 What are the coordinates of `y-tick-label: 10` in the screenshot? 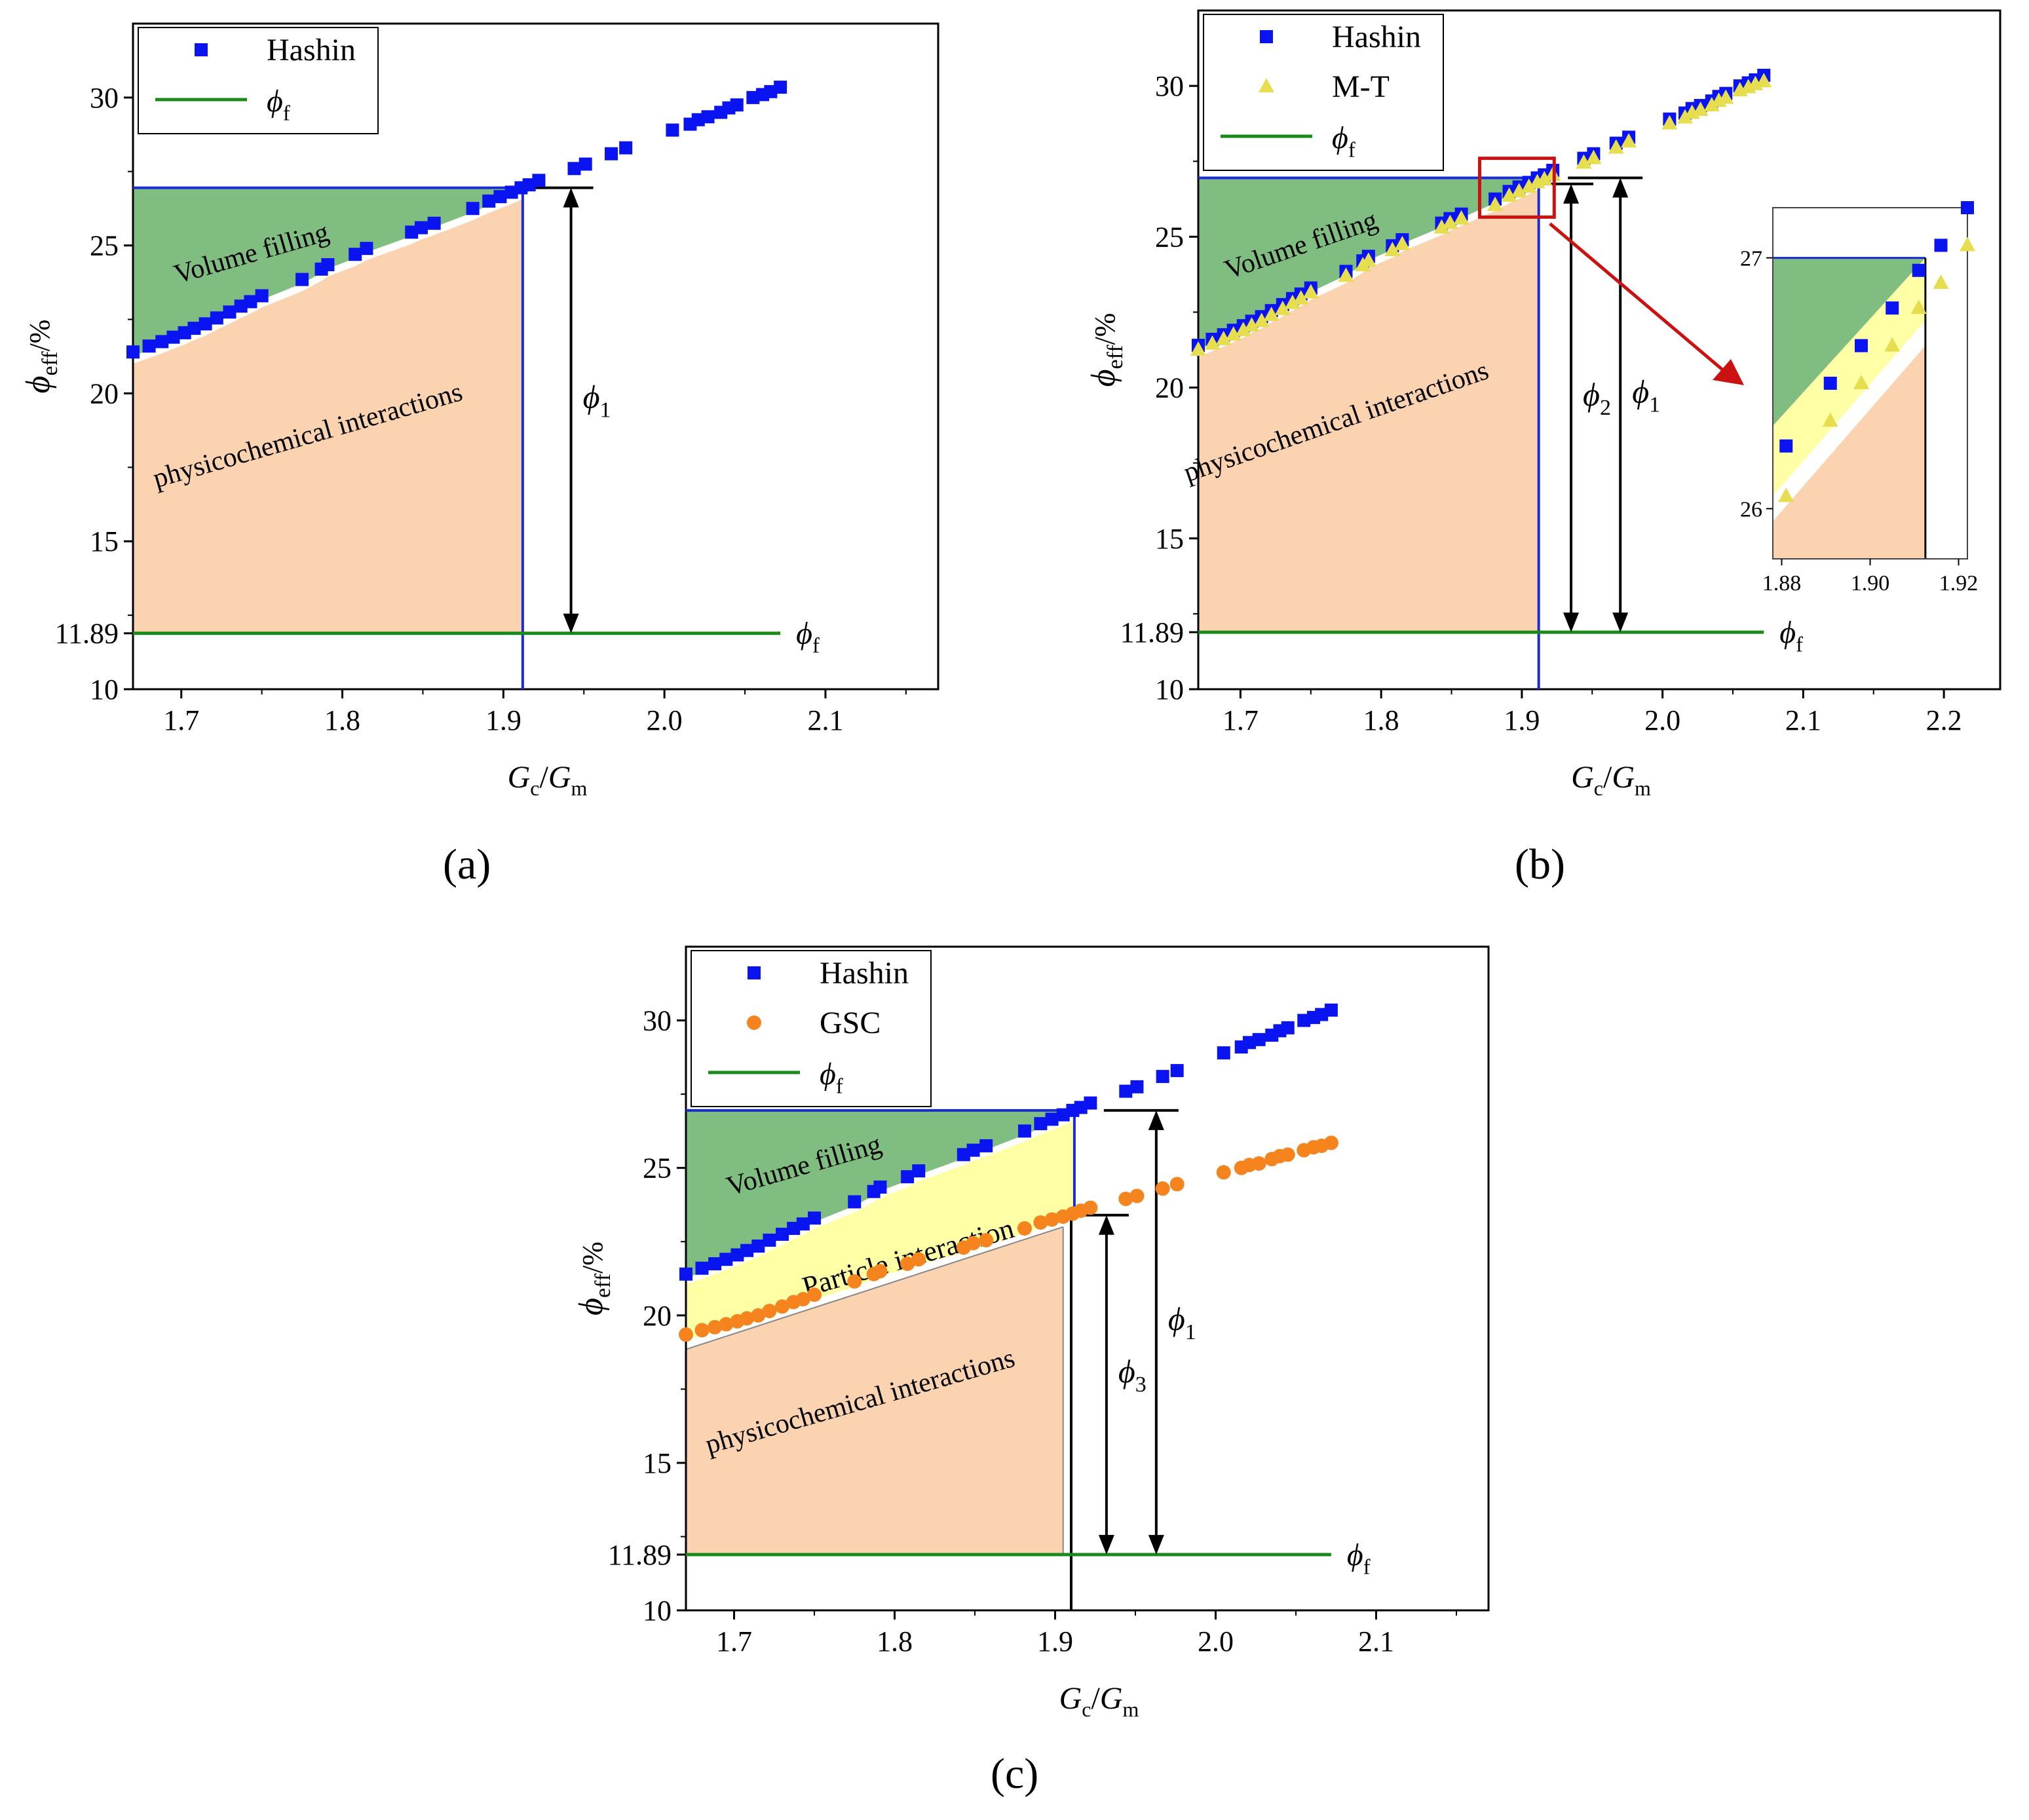 It's located at (1169, 690).